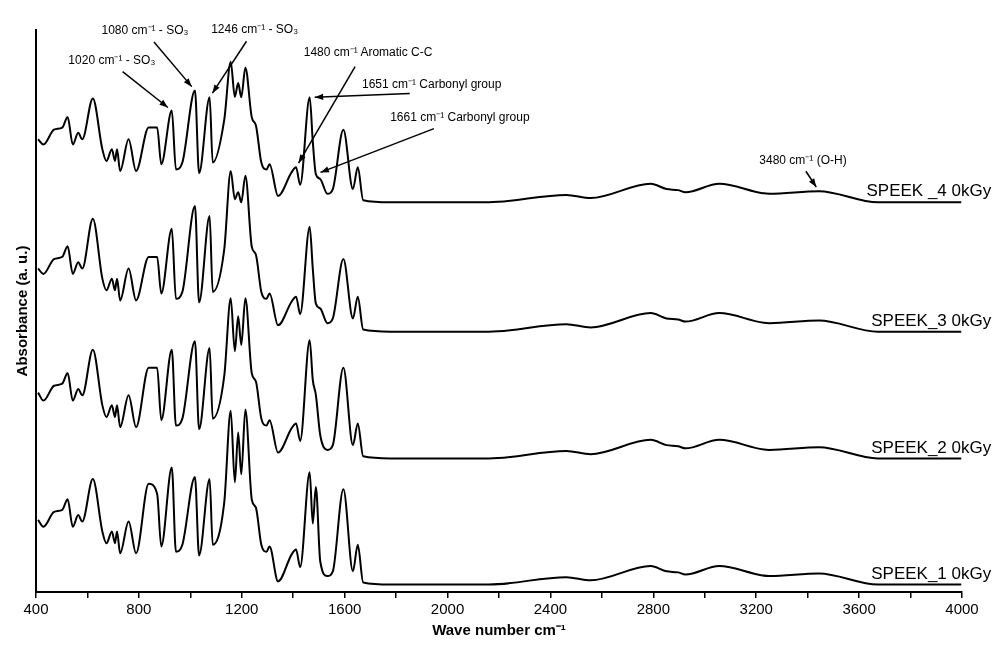 The image size is (1008, 650). I want to click on x-tick-label: 1200, so click(242, 609).